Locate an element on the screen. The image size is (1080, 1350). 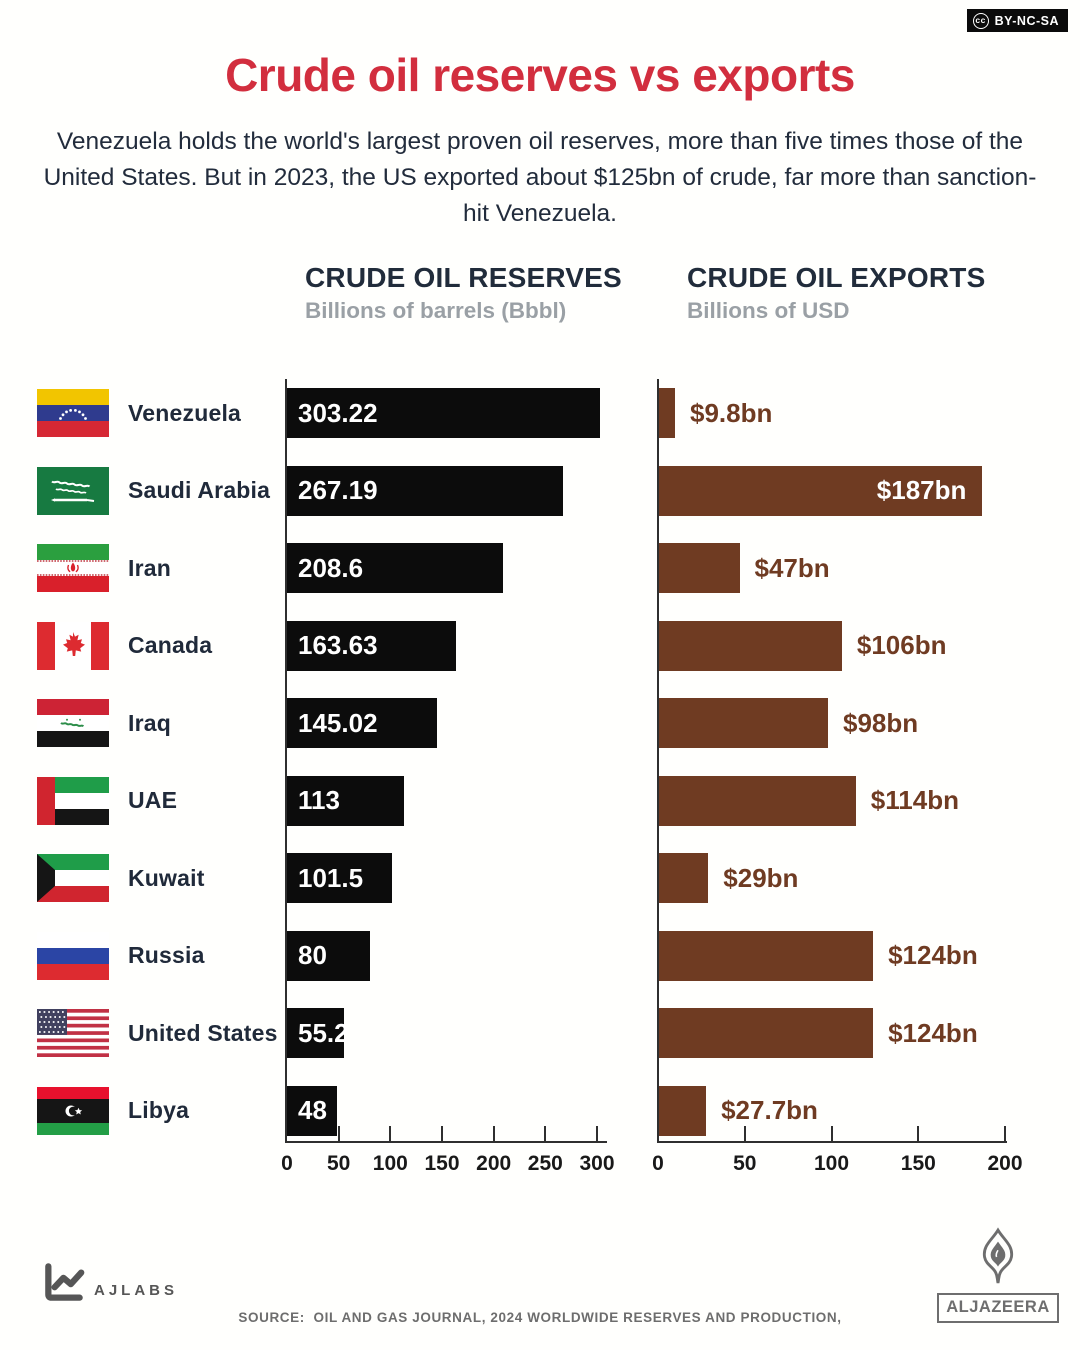
reserves-tick-label: 200 is located at coordinates (494, 1163).